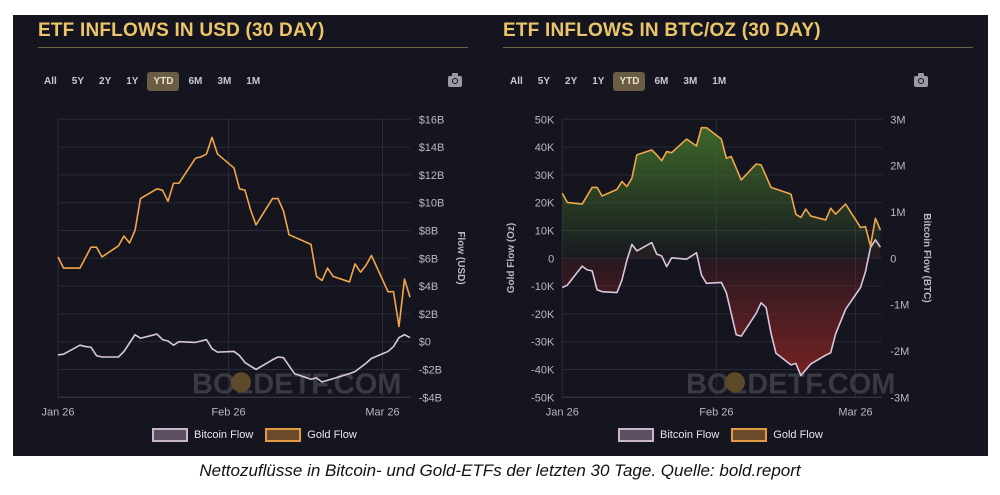  What do you see at coordinates (429, 287) in the screenshot?
I see `y-tick-label-right: $4B` at bounding box center [429, 287].